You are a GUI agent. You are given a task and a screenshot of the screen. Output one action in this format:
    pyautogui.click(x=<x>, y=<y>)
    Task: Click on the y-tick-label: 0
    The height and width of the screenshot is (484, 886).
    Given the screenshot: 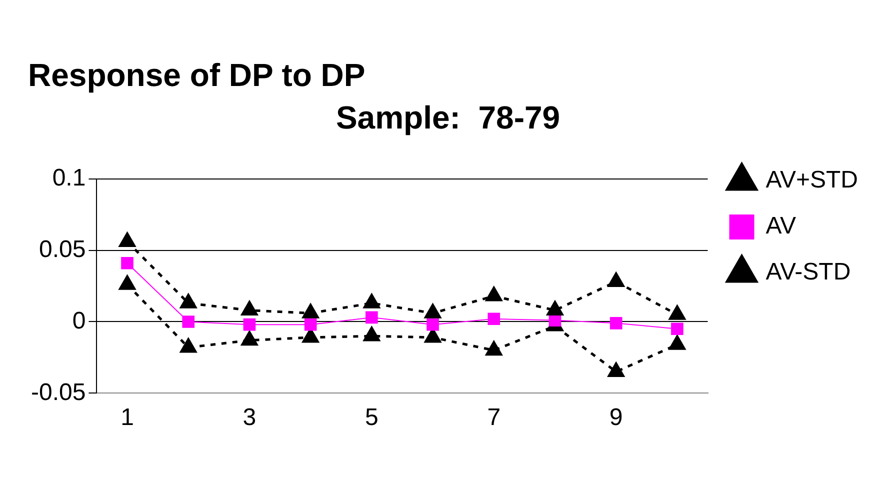 What is the action you would take?
    pyautogui.click(x=79, y=320)
    